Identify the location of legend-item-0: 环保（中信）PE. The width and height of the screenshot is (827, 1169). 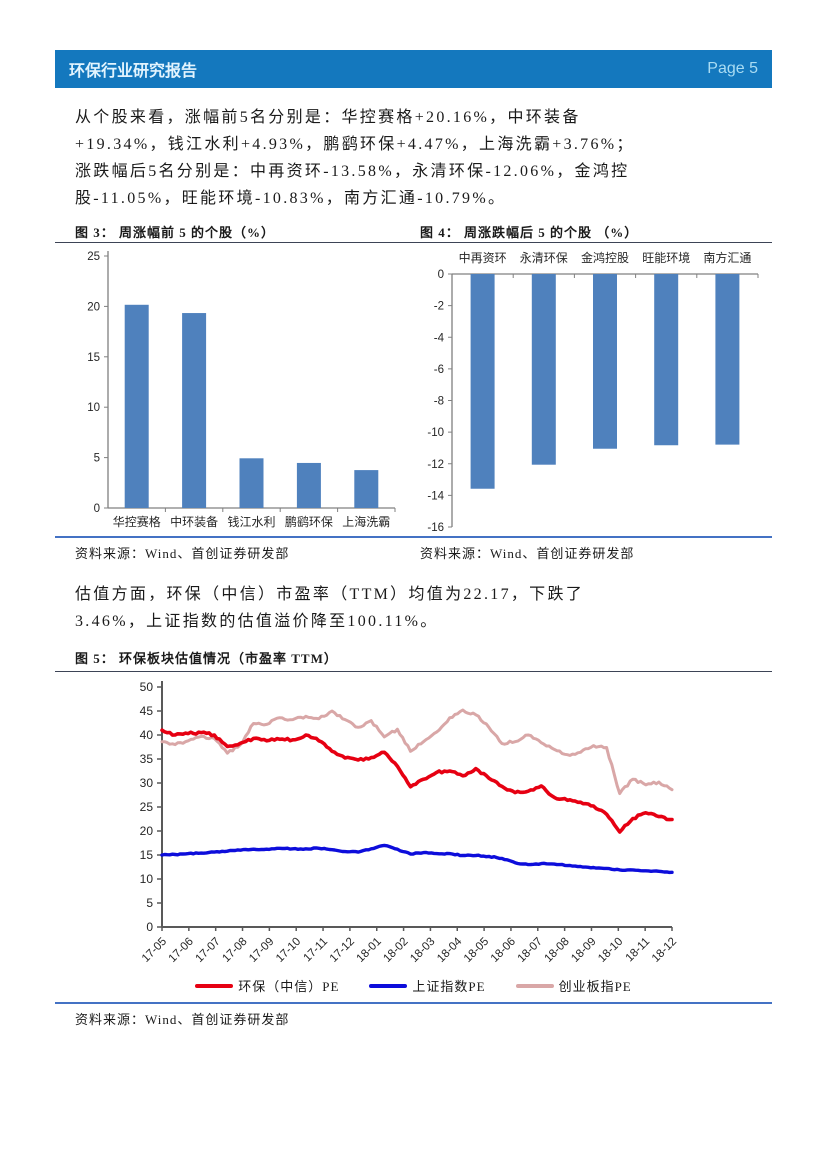
(267, 985).